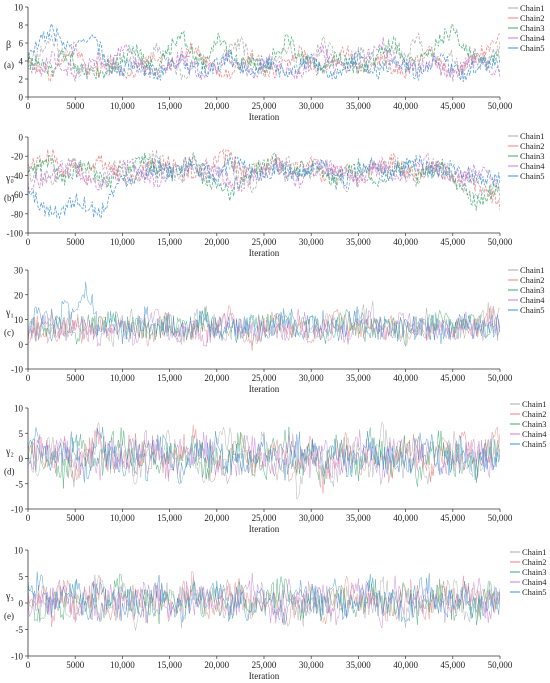 Image resolution: width=550 pixels, height=683 pixels. Describe the element at coordinates (8, 45) in the screenshot. I see `y-axis-label: β` at that location.